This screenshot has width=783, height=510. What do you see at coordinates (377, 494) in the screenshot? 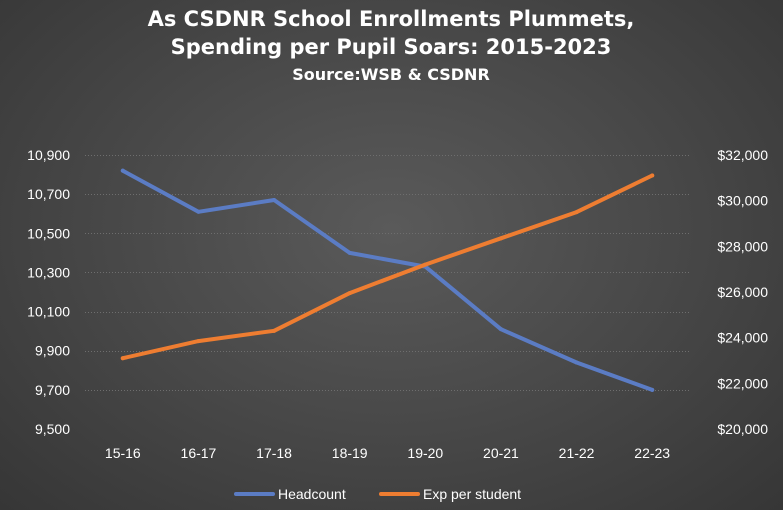
I see `legend: Headcount Exp per student` at bounding box center [377, 494].